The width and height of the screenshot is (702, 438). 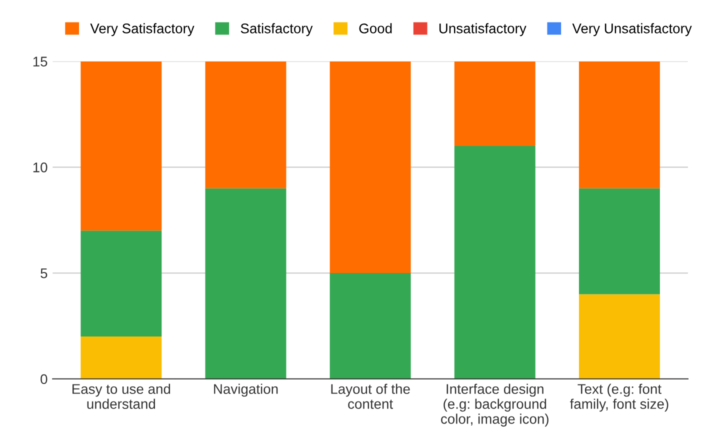 I want to click on y-tick-label: 5, so click(x=44, y=273).